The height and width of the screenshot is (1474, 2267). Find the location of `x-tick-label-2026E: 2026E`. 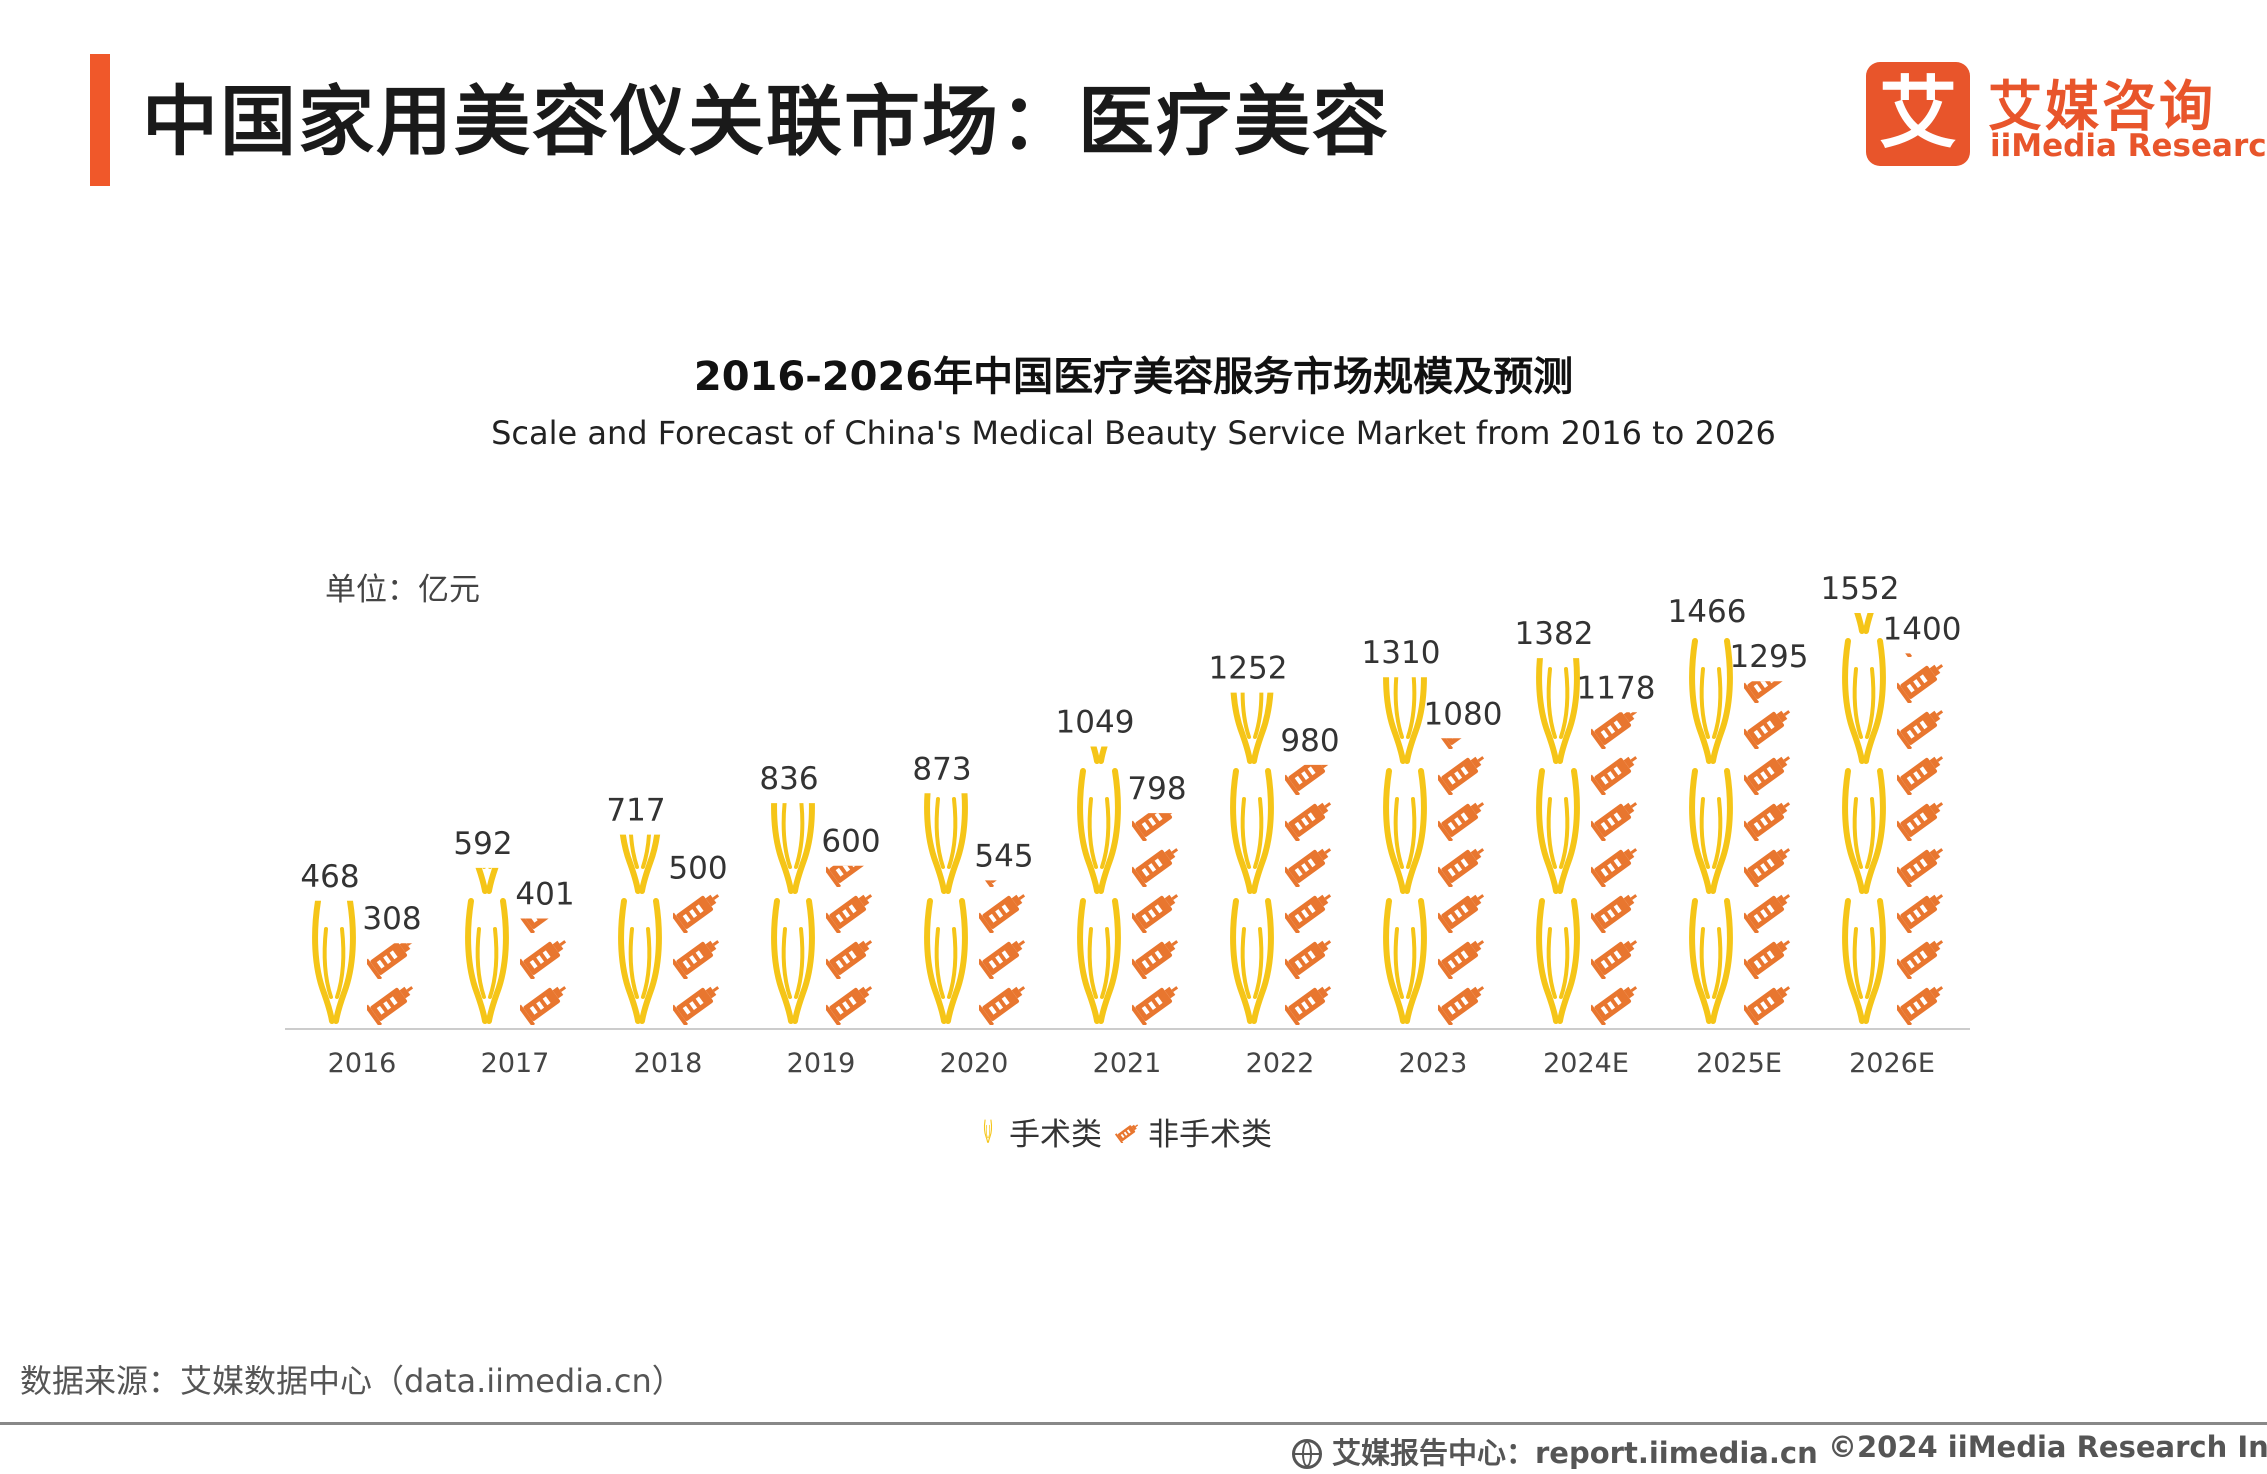

x-tick-label-2026E: 2026E is located at coordinates (1892, 1063).